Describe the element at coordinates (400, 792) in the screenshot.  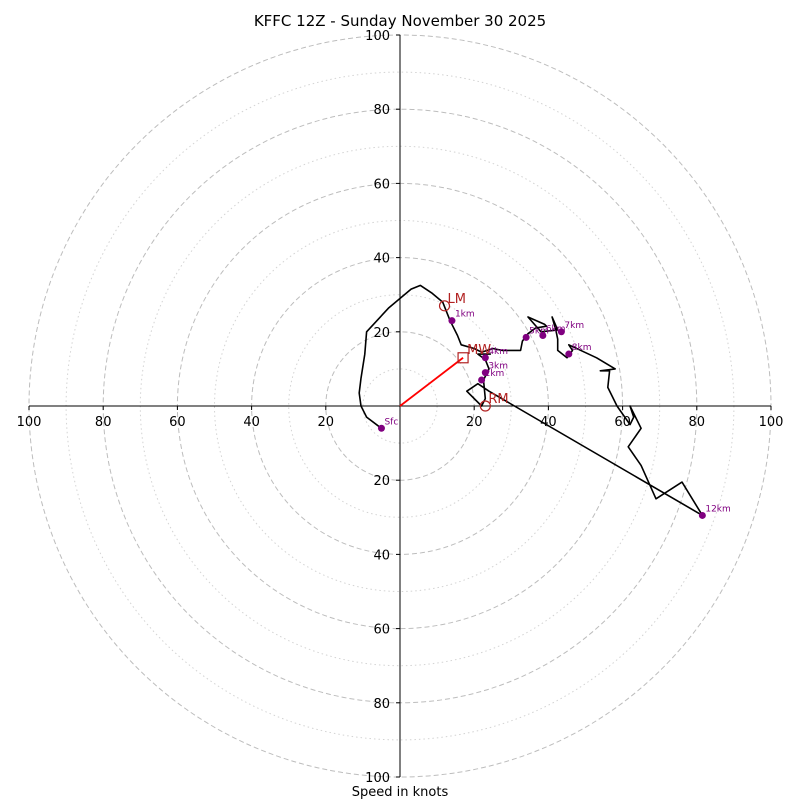
I see `x-axis-label: Speed in knots` at that location.